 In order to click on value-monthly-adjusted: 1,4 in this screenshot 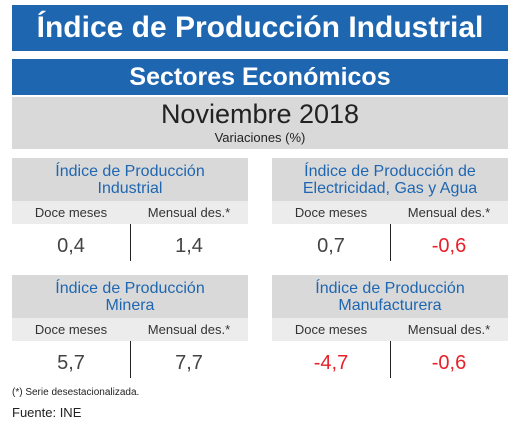, I will do `click(189, 246)`.